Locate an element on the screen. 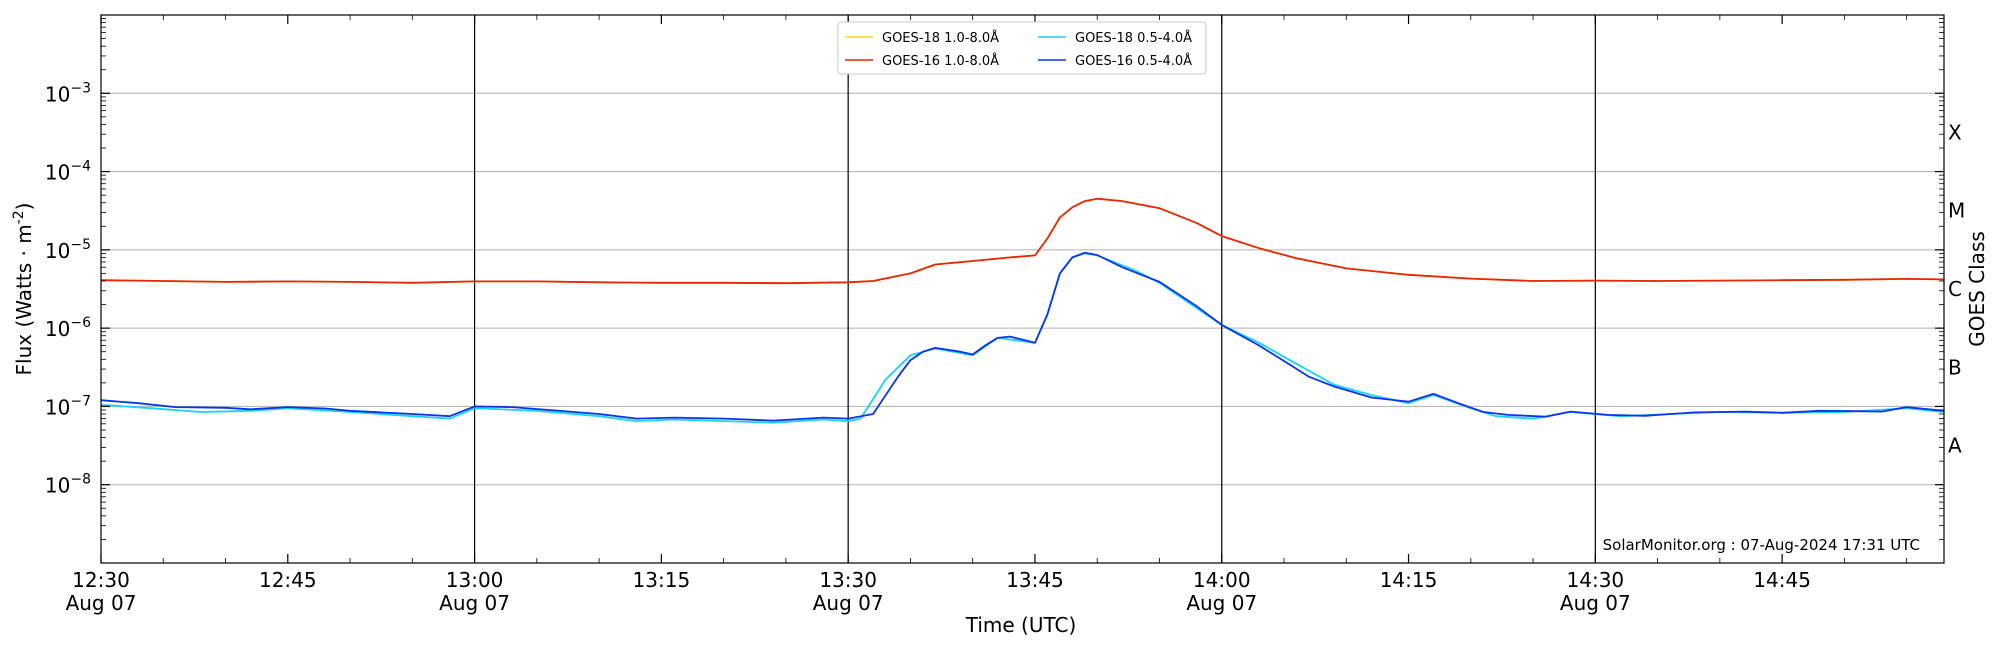  goes-class-label-B: B is located at coordinates (1955, 367).